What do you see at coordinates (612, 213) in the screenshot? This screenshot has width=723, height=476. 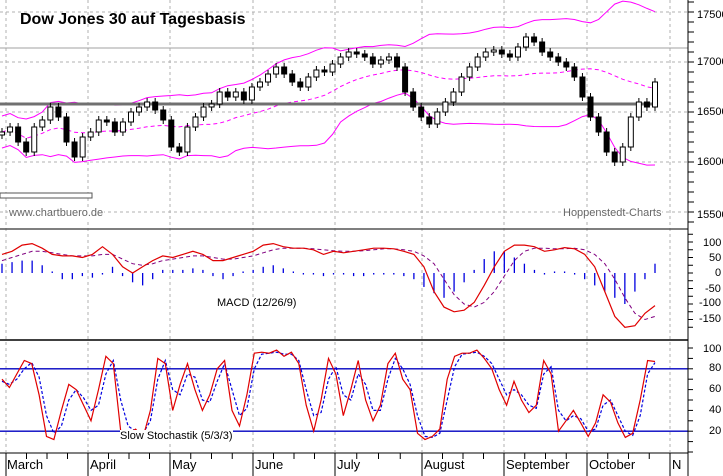 I see `credit-hoppenstedt: Hoppenstedt-Charts` at bounding box center [612, 213].